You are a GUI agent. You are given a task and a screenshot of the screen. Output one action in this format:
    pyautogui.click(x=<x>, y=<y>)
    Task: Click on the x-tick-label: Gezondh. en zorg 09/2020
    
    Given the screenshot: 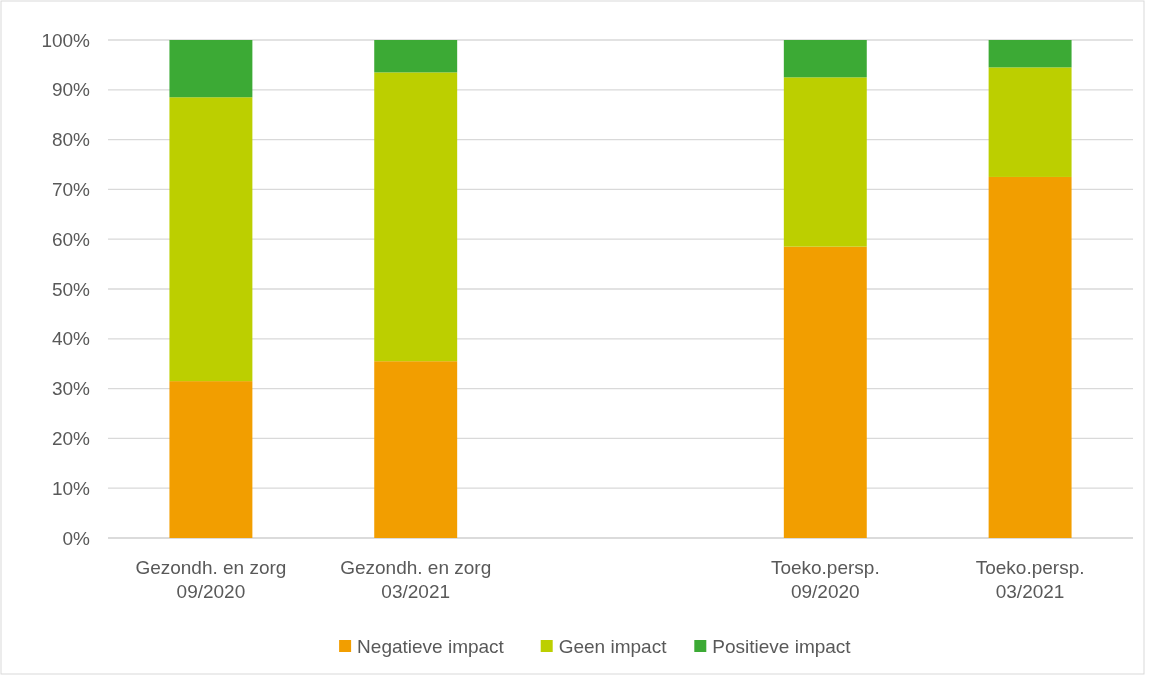 What is the action you would take?
    pyautogui.click(x=211, y=579)
    